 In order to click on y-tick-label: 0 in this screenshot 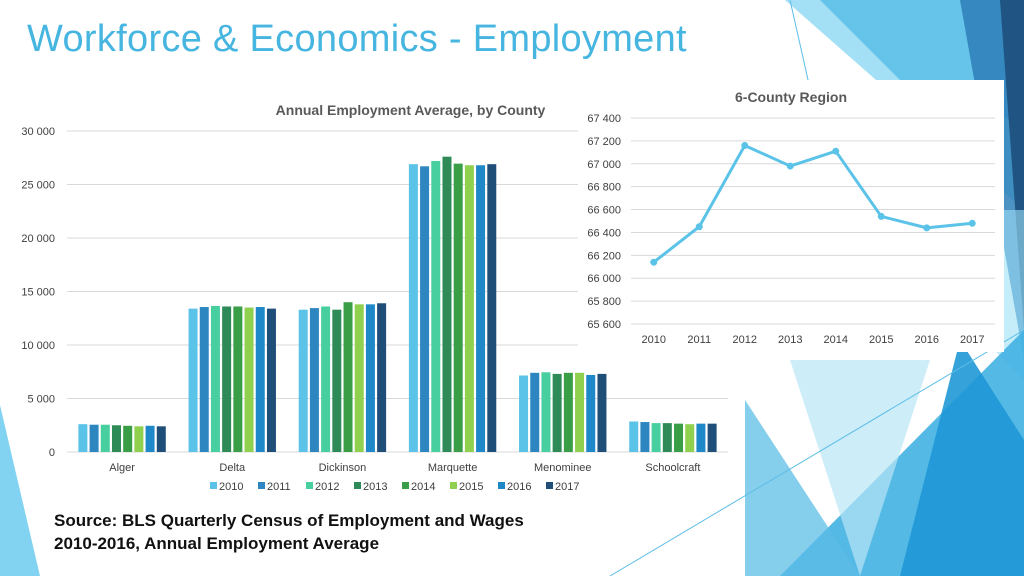, I will do `click(52, 453)`.